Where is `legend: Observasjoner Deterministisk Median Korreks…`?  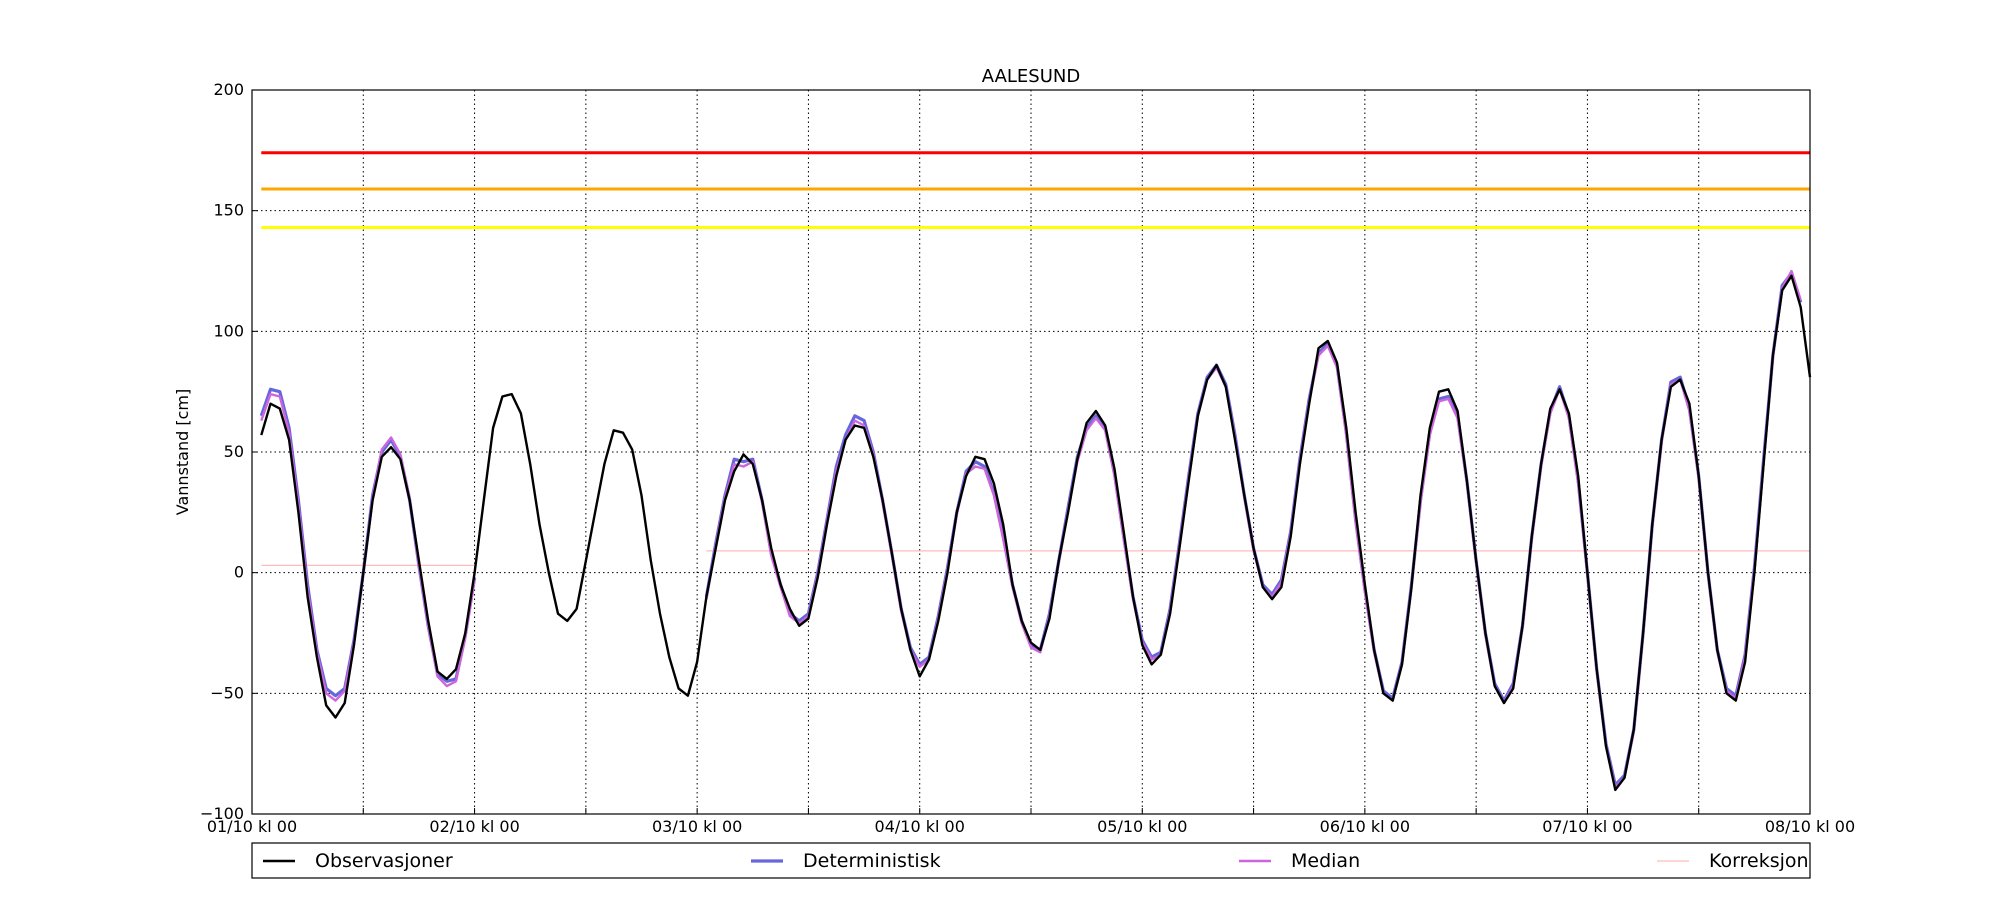 legend: Observasjoner Deterministisk Median Korreks… is located at coordinates (1031, 860).